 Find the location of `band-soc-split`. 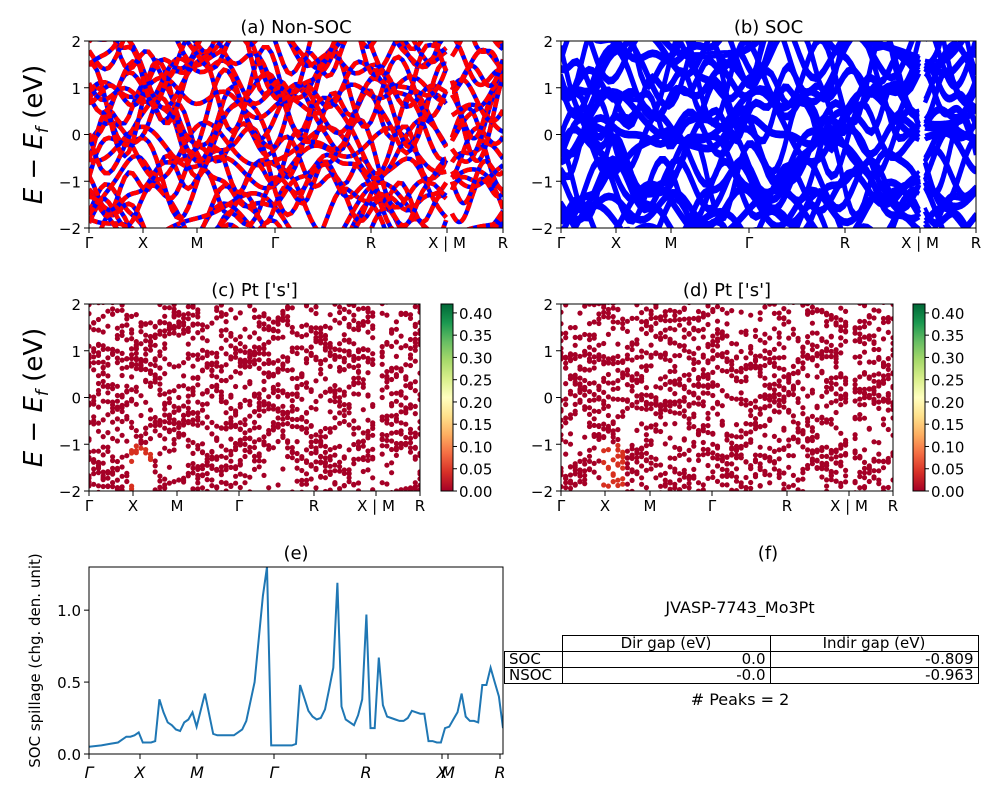

band-soc-split is located at coordinates (950, 20).